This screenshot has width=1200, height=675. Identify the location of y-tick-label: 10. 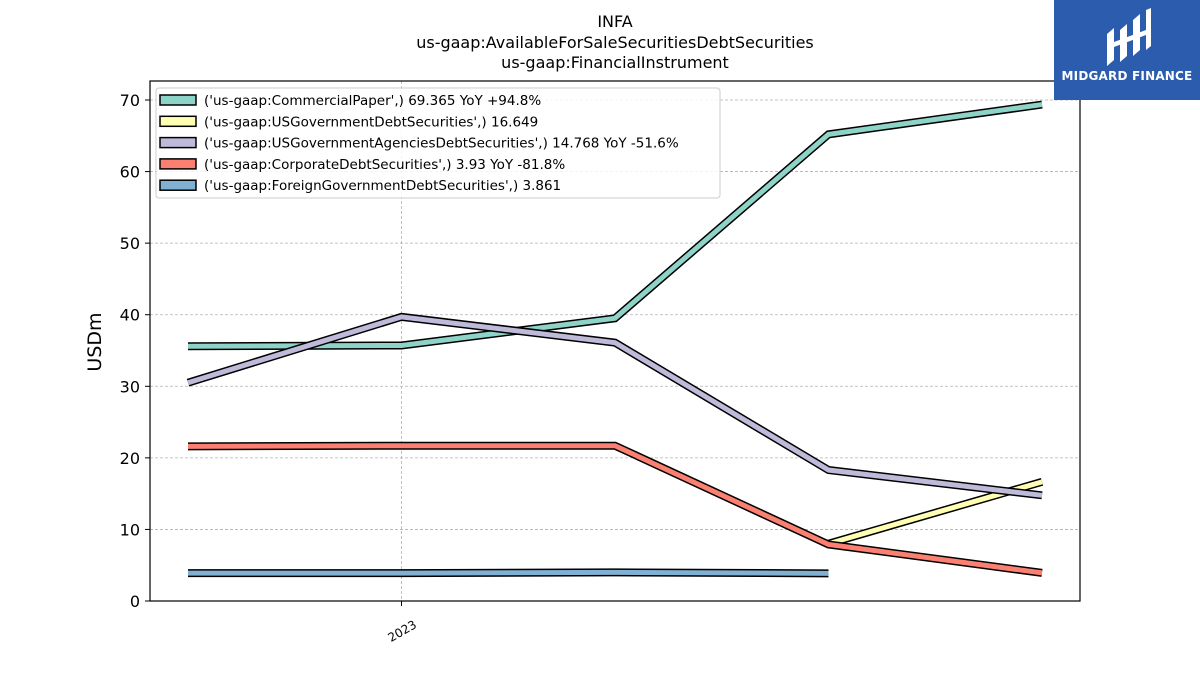
(130, 529).